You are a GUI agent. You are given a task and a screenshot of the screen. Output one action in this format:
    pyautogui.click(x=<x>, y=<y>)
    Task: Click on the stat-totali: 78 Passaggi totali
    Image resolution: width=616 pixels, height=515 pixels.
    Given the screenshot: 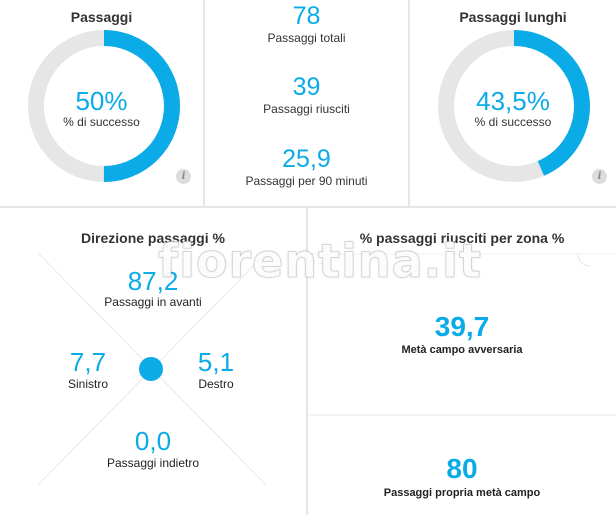 What is the action you would take?
    pyautogui.click(x=306, y=24)
    